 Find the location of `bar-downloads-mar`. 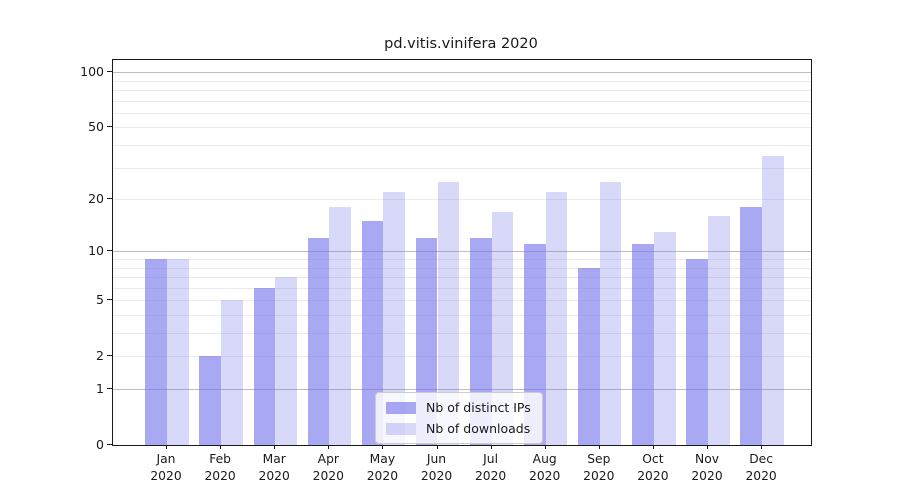

bar-downloads-mar is located at coordinates (286, 361).